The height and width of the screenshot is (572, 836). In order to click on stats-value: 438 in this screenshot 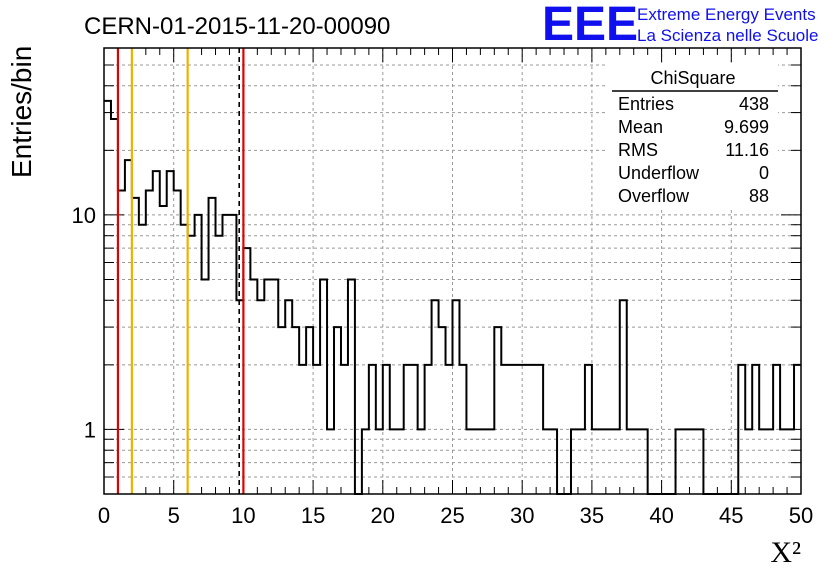, I will do `click(754, 104)`.